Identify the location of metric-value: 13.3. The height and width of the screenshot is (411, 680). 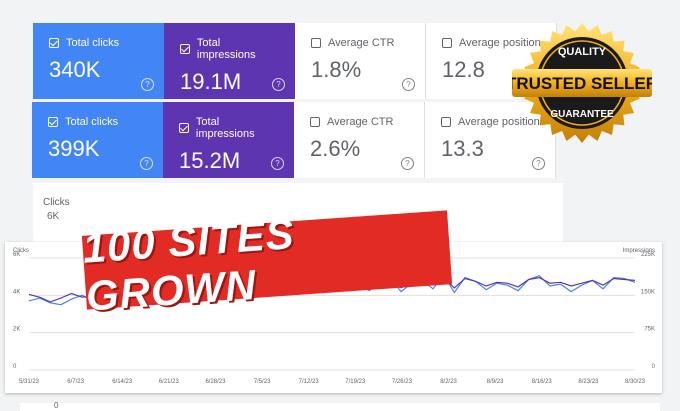
(462, 148).